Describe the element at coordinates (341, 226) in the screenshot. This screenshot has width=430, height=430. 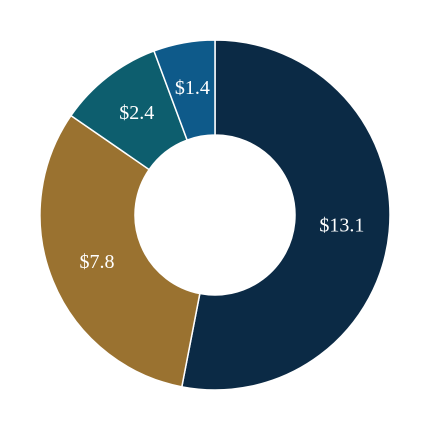
I see `data-label: $13.1` at that location.